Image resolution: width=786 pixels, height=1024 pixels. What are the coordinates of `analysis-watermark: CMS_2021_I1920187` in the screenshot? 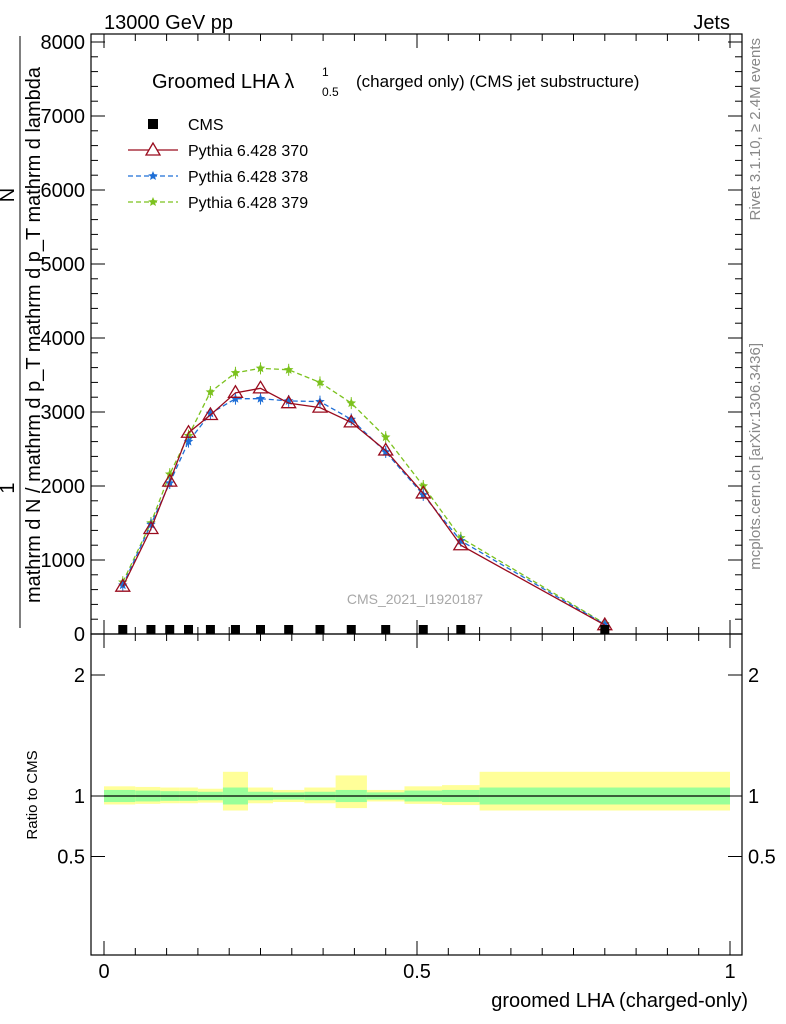 It's located at (415, 599).